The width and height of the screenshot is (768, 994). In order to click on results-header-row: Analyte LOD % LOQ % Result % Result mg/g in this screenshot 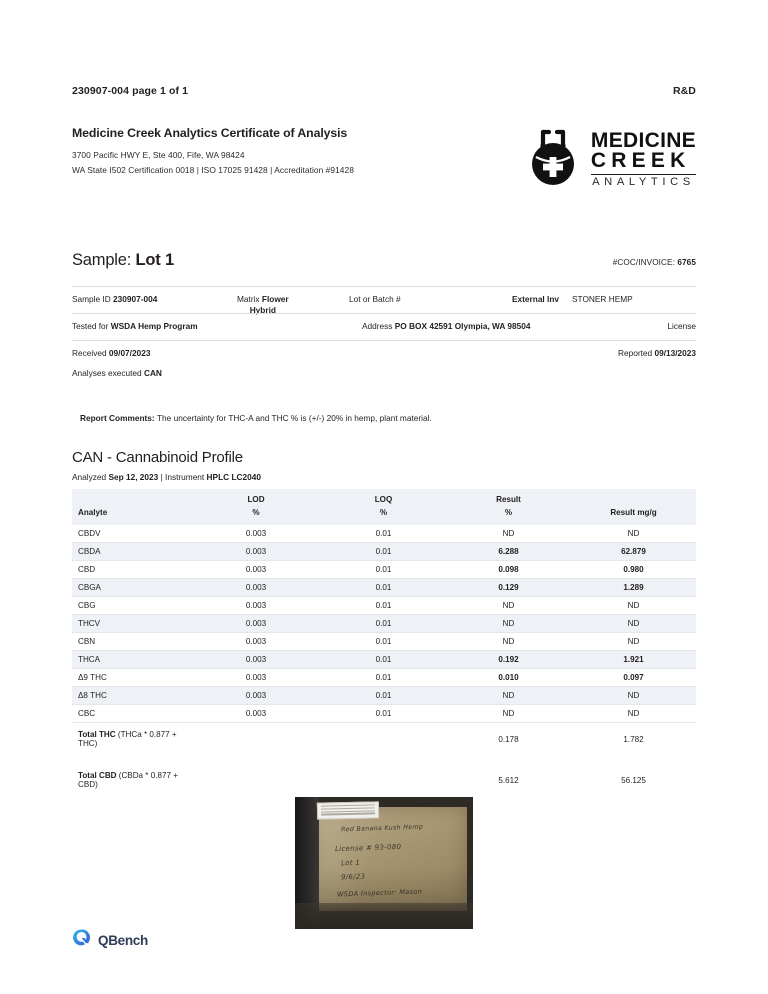, I will do `click(384, 507)`.